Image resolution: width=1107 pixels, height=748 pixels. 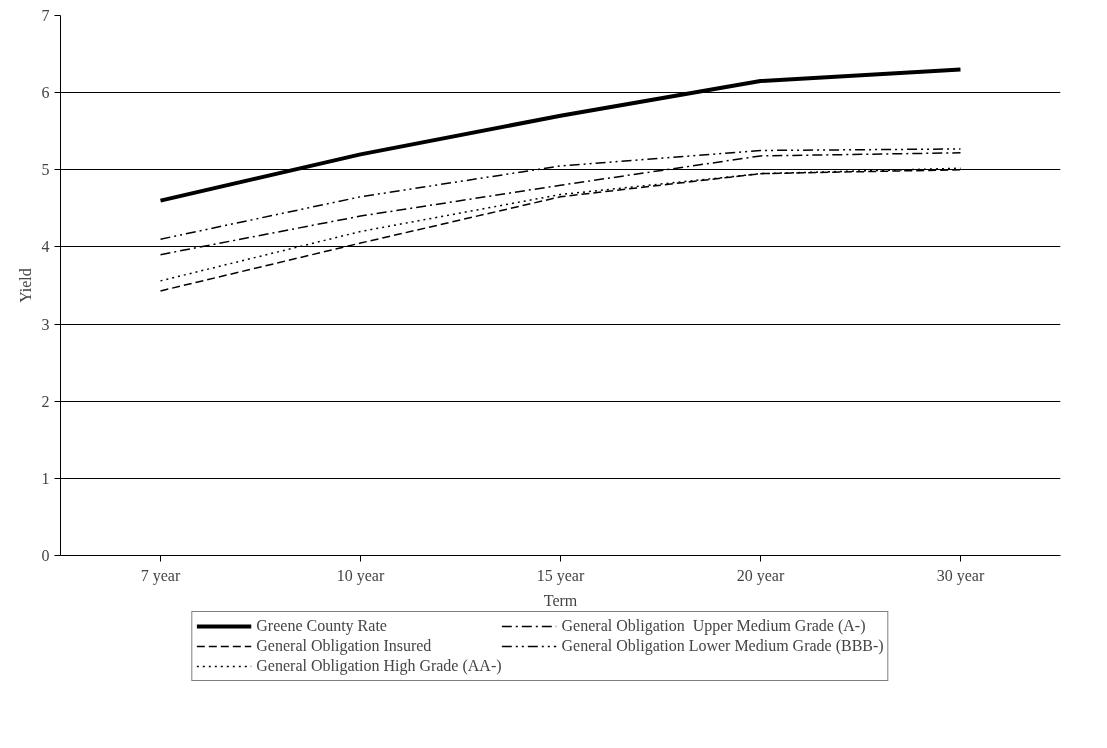 I want to click on x-tick-label: 15 year, so click(x=560, y=575).